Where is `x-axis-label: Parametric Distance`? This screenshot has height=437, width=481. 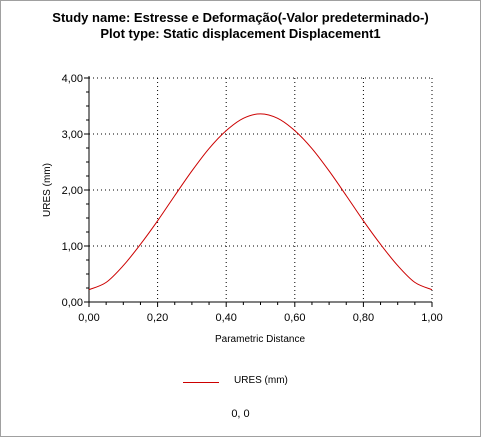 x-axis-label: Parametric Distance is located at coordinates (260, 339).